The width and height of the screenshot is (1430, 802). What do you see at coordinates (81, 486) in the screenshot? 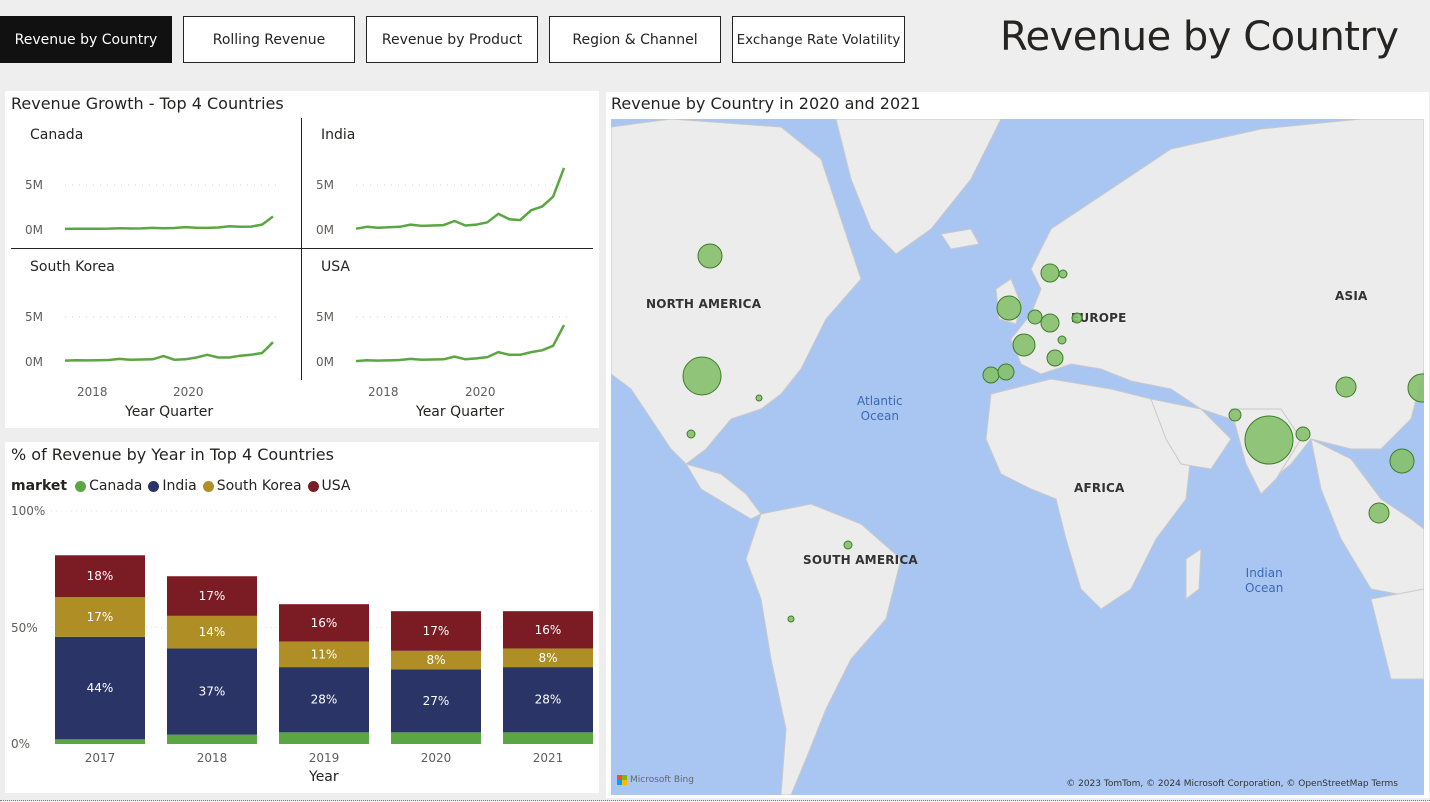
I see `legend-dot-canada` at bounding box center [81, 486].